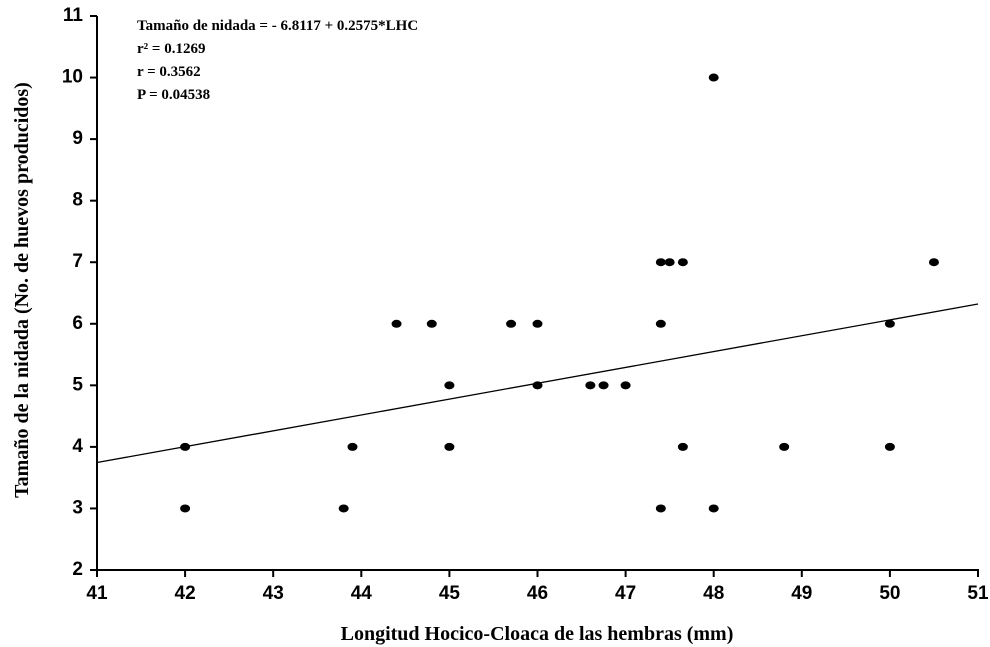 The height and width of the screenshot is (647, 990). What do you see at coordinates (169, 72) in the screenshot?
I see `annotation: r = 0.3562` at bounding box center [169, 72].